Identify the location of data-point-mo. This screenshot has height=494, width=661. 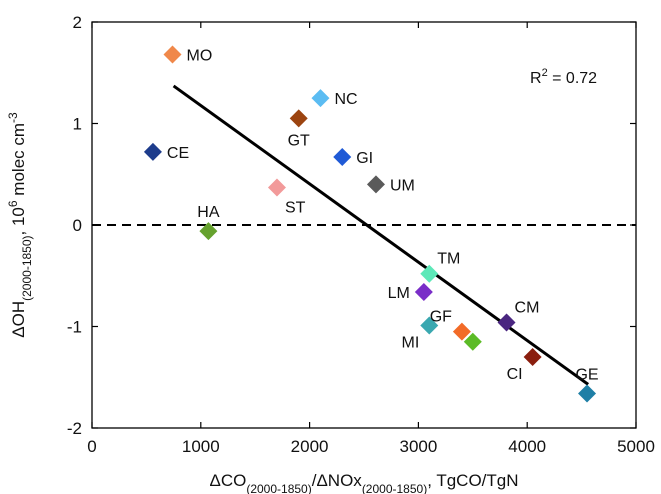
(172, 54).